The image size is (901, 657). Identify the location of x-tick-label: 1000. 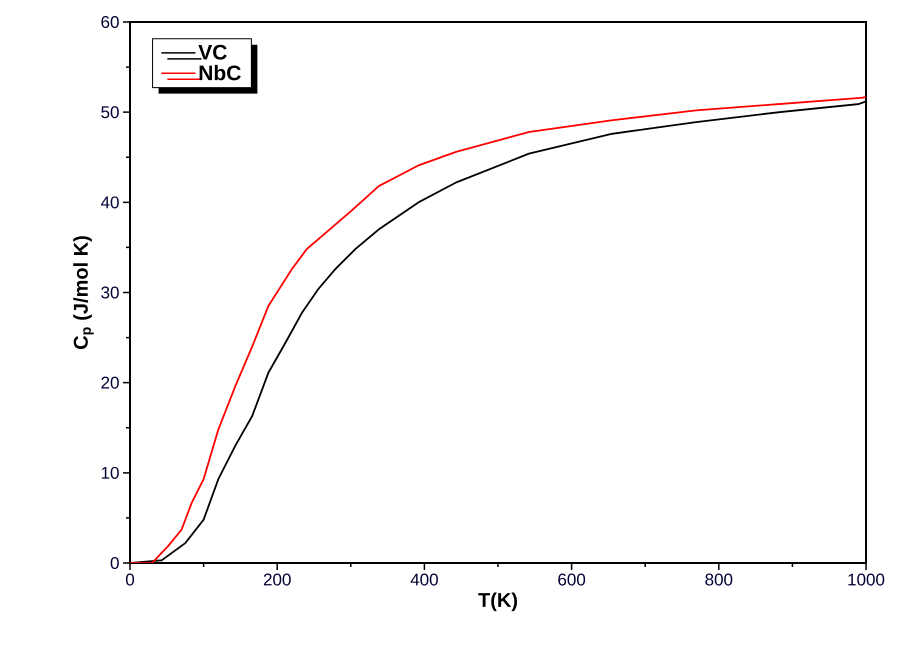
(866, 580).